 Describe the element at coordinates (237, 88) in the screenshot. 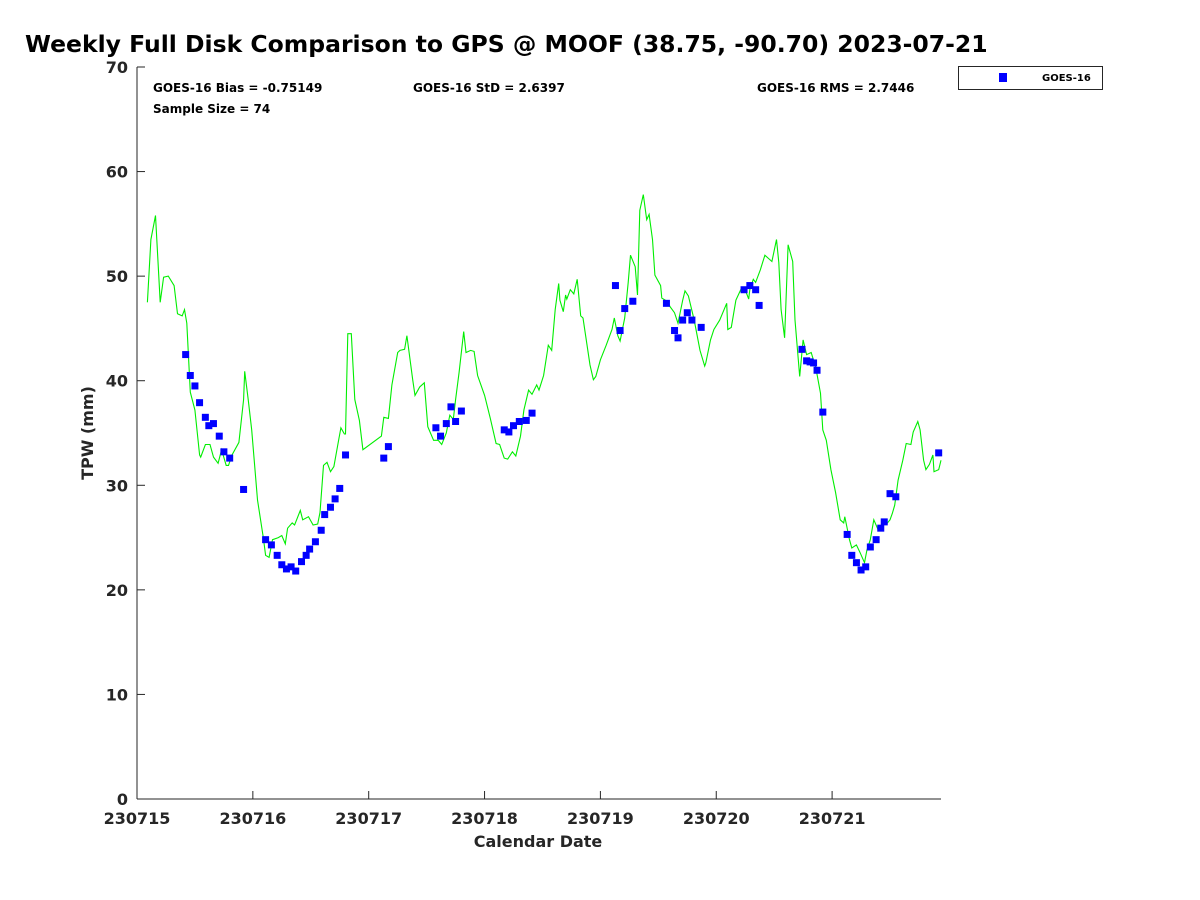

I see `bias-annotation: GOES-16 Bias = -0.75149` at that location.